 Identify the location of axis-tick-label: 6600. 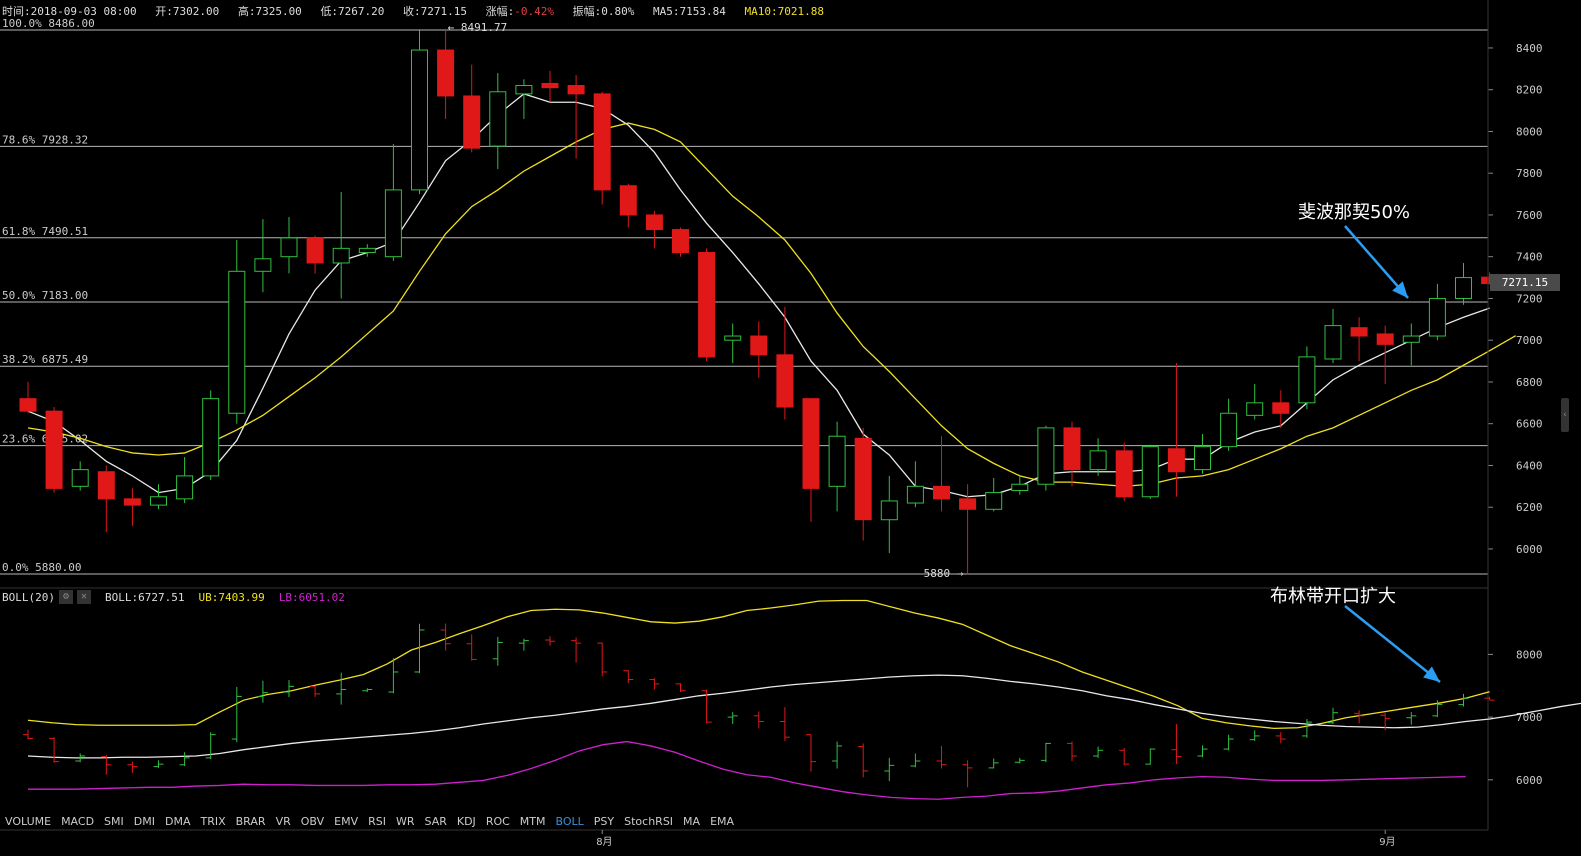
(1529, 424).